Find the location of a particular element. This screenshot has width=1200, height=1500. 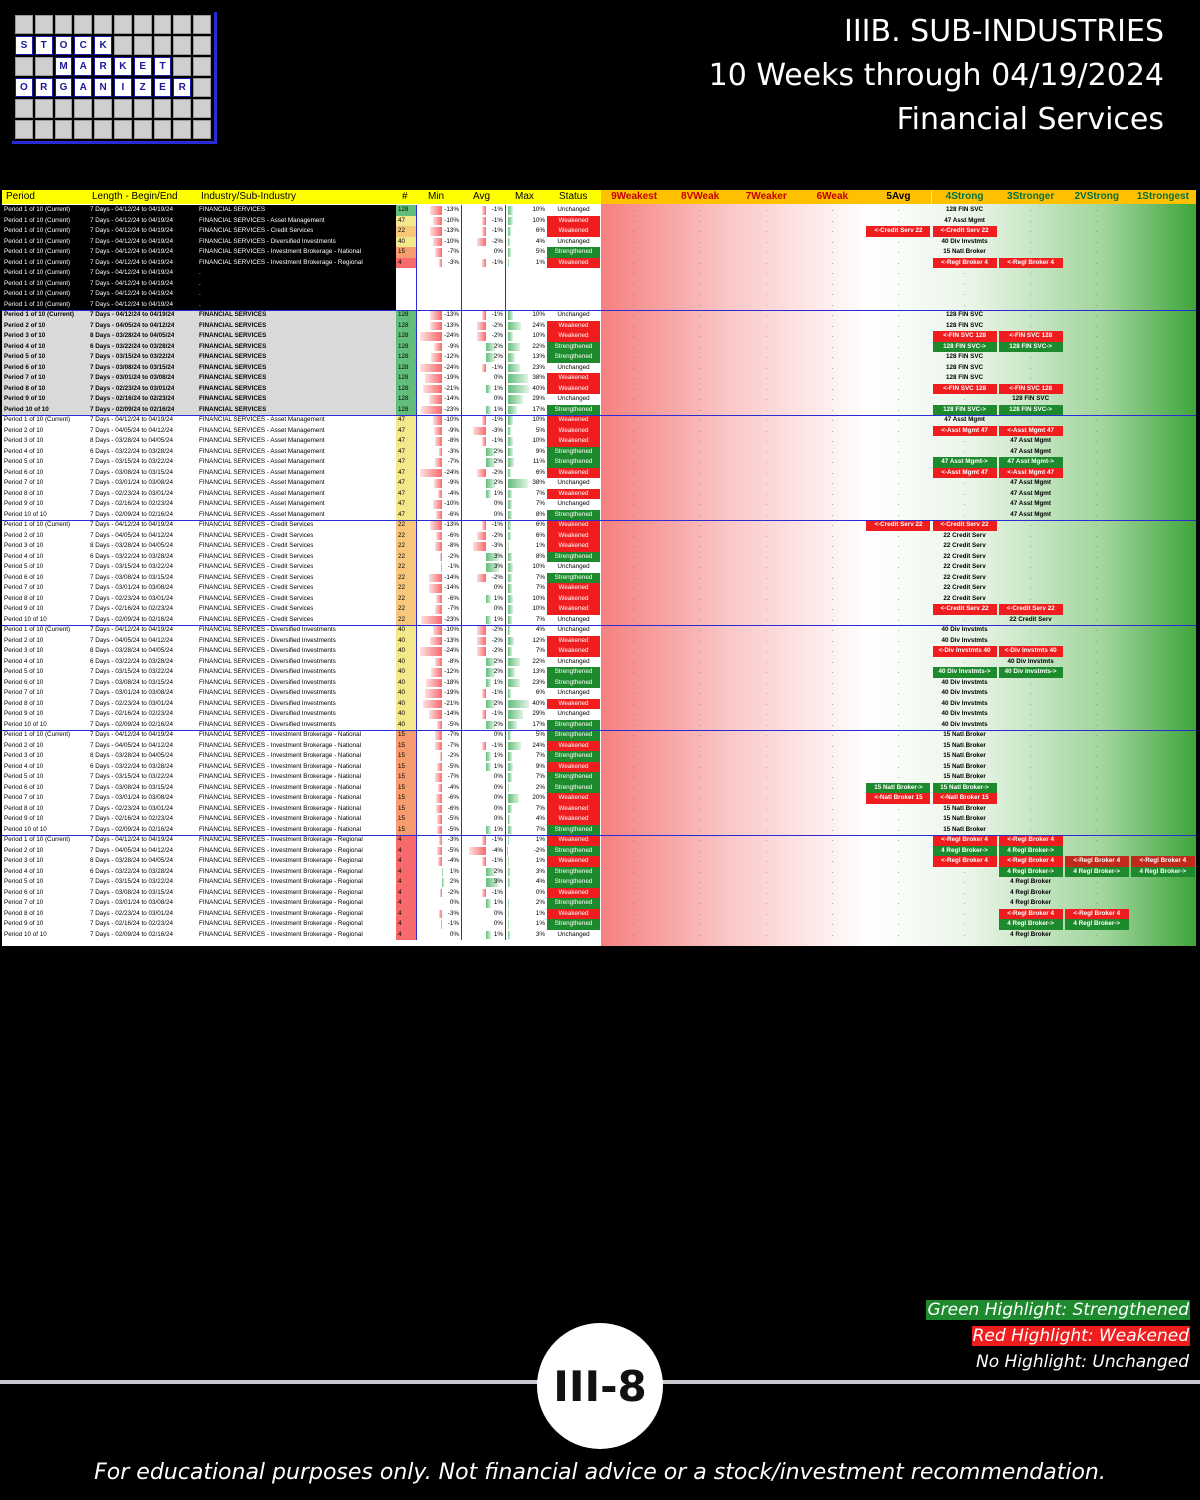

logo-tile: R is located at coordinates (182, 87).